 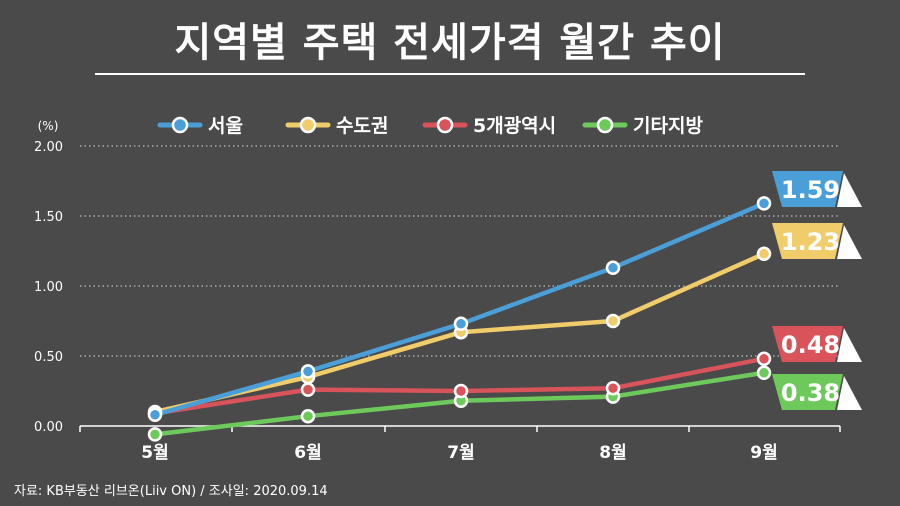 I want to click on y-tick-label: 1.00, so click(x=48, y=287).